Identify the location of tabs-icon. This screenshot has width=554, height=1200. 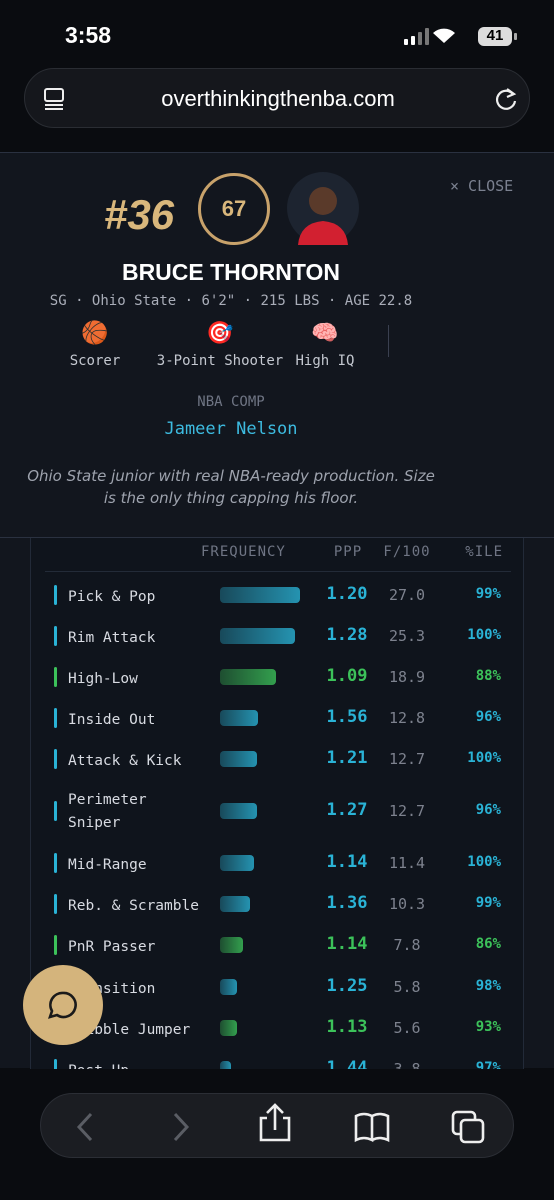
(55, 99).